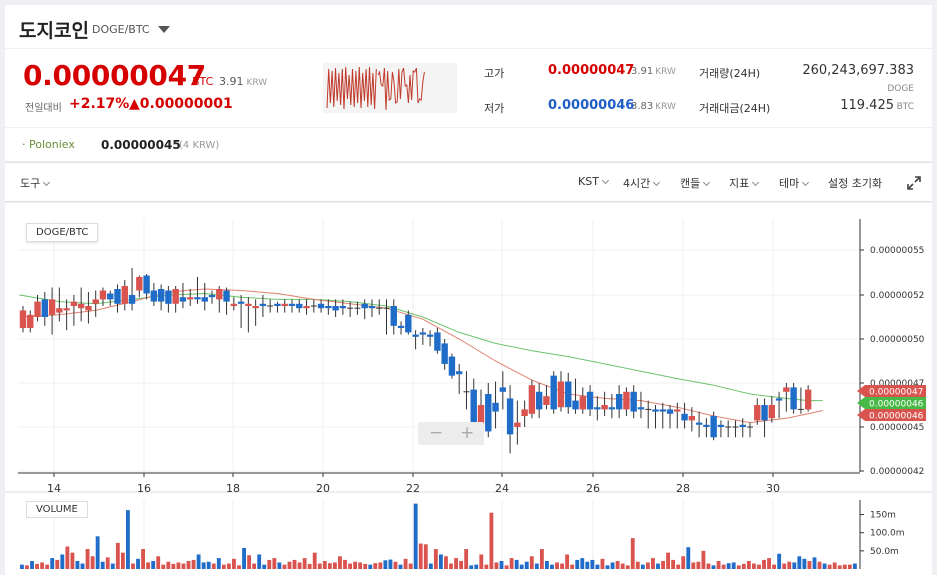 This screenshot has width=937, height=575. I want to click on interval-menu: 4시간, so click(642, 183).